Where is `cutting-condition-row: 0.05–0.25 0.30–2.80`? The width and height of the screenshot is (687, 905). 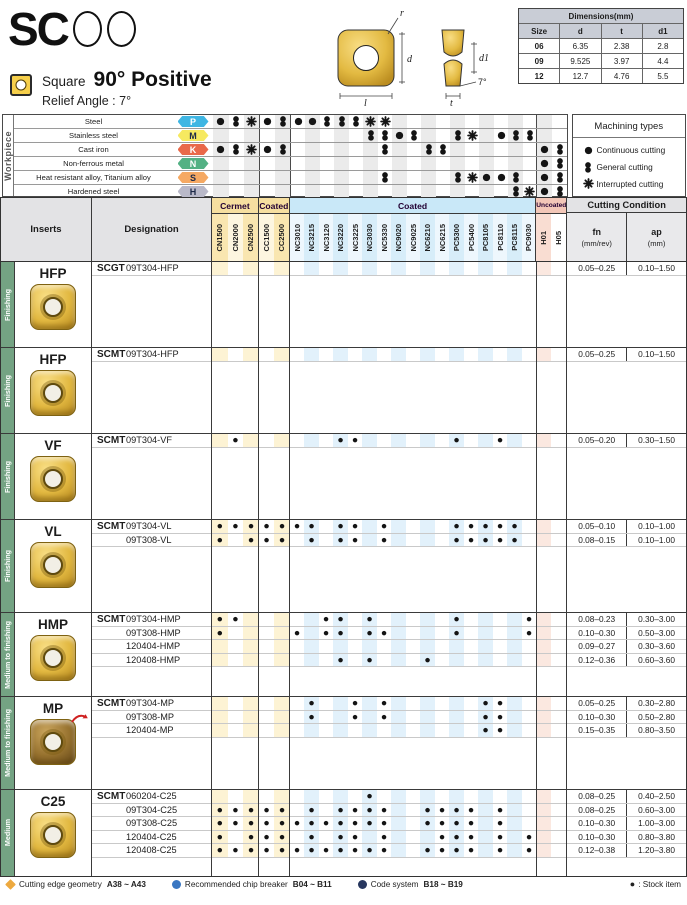
cutting-condition-row: 0.05–0.25 0.30–2.80 is located at coordinates (626, 704).